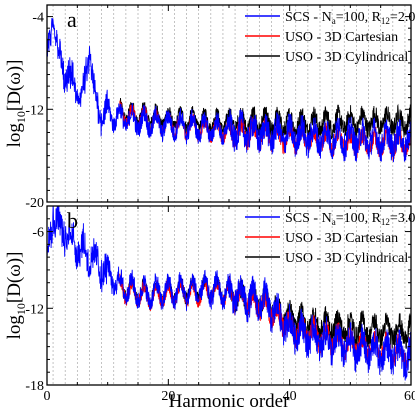 The image size is (415, 411). What do you see at coordinates (168, 396) in the screenshot?
I see `x-tick-label: 20` at bounding box center [168, 396].